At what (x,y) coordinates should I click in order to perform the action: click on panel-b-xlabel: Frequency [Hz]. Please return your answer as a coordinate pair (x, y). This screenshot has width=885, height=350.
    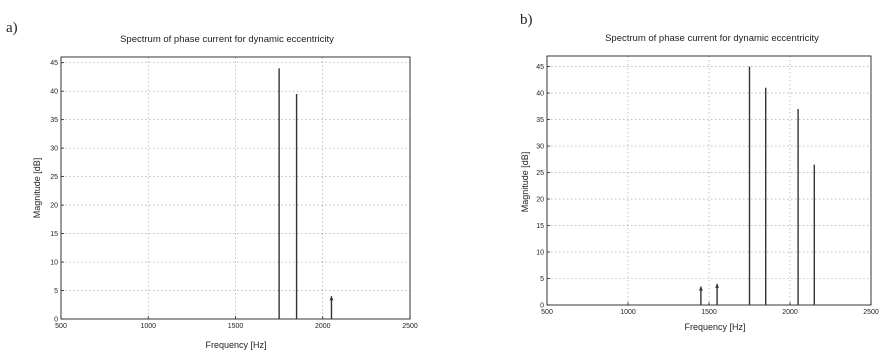
    Looking at the image, I should click on (714, 327).